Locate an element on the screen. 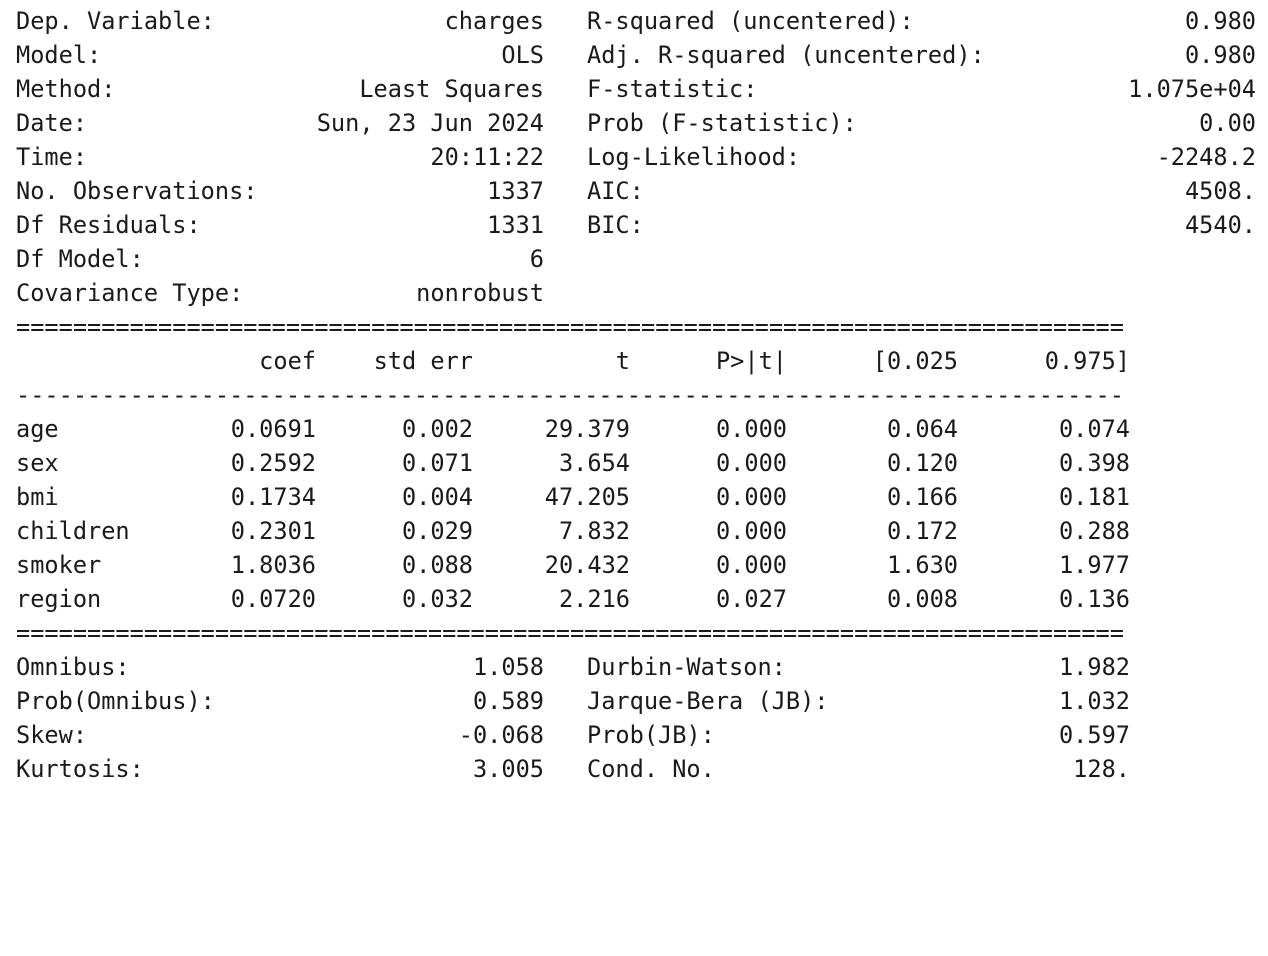  table-cell: 0.0720 is located at coordinates (273, 599).